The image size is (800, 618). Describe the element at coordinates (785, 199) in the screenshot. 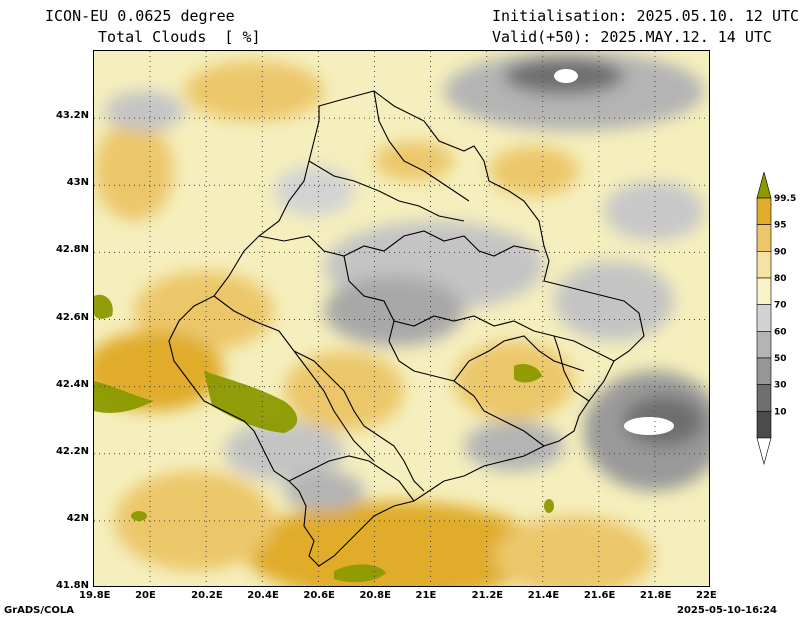

I see `legend-level-label: 99.5` at that location.